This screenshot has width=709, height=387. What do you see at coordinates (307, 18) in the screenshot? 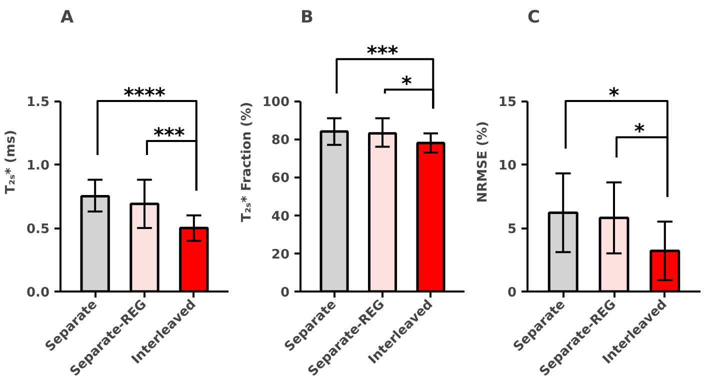
I see `chart-title: B` at bounding box center [307, 18].